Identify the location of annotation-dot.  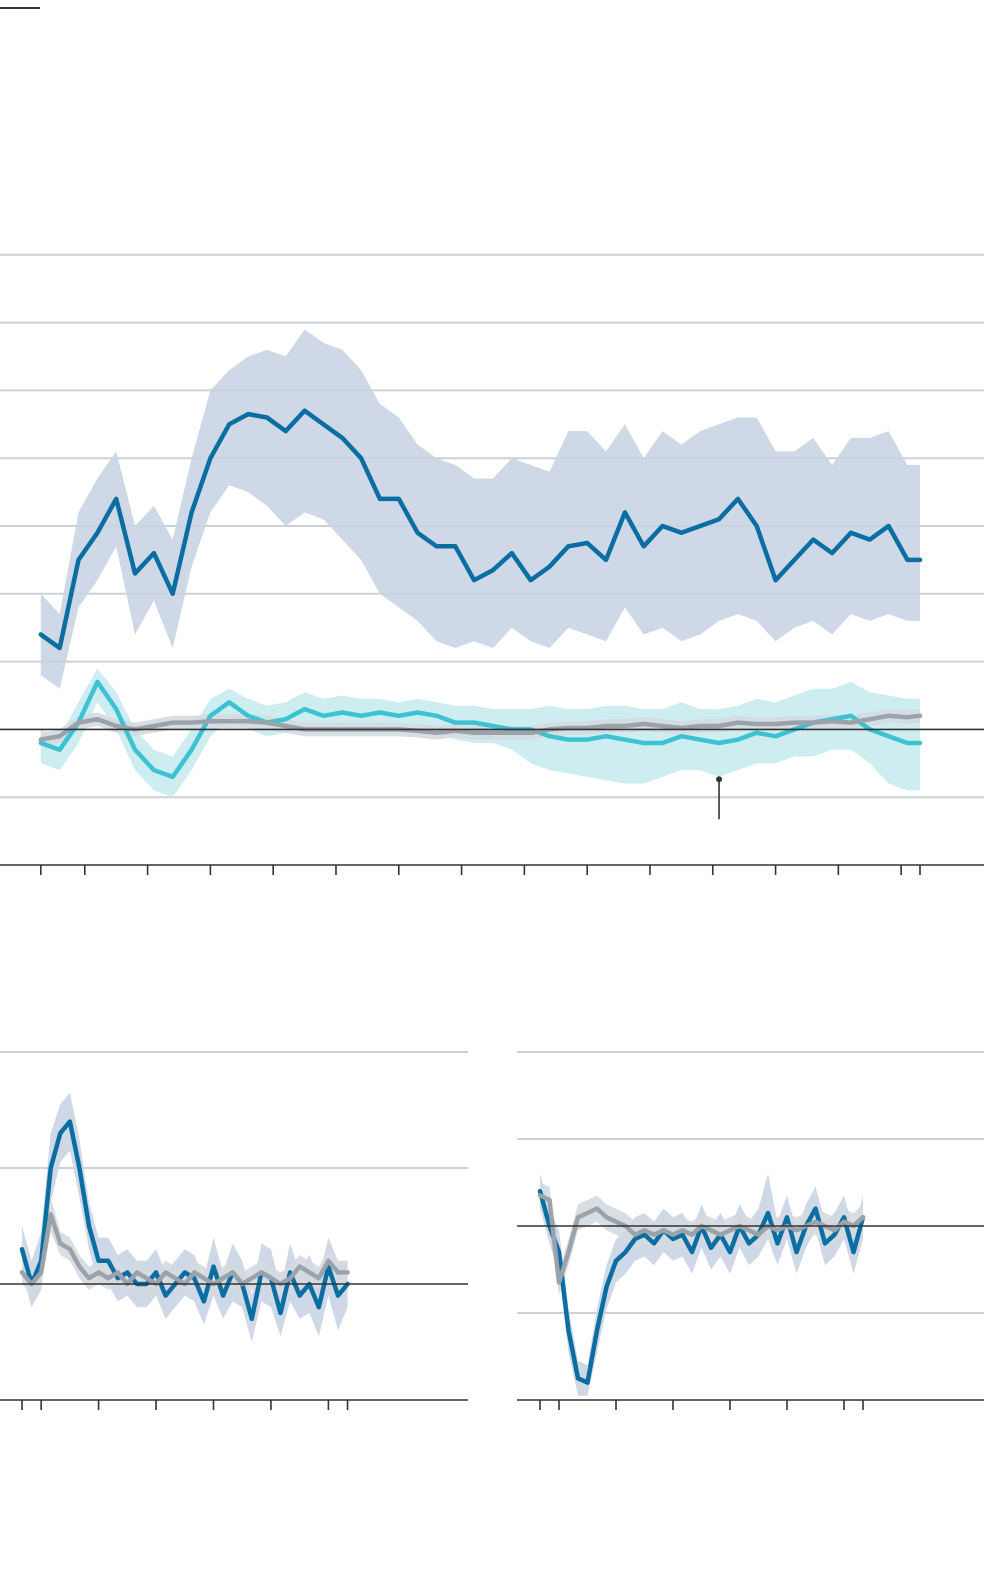
(719, 779).